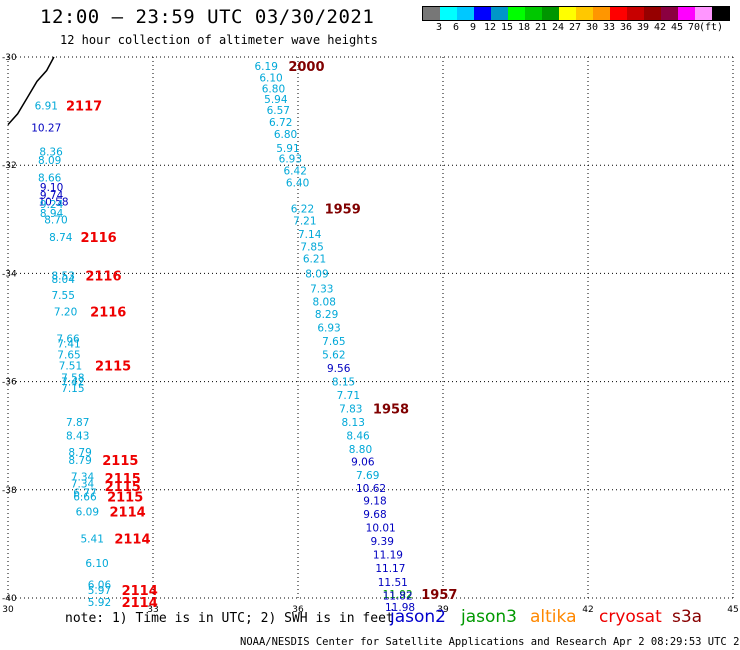 Image resolution: width=740 pixels, height=650 pixels. I want to click on wave-height-value: 8.08, so click(324, 303).